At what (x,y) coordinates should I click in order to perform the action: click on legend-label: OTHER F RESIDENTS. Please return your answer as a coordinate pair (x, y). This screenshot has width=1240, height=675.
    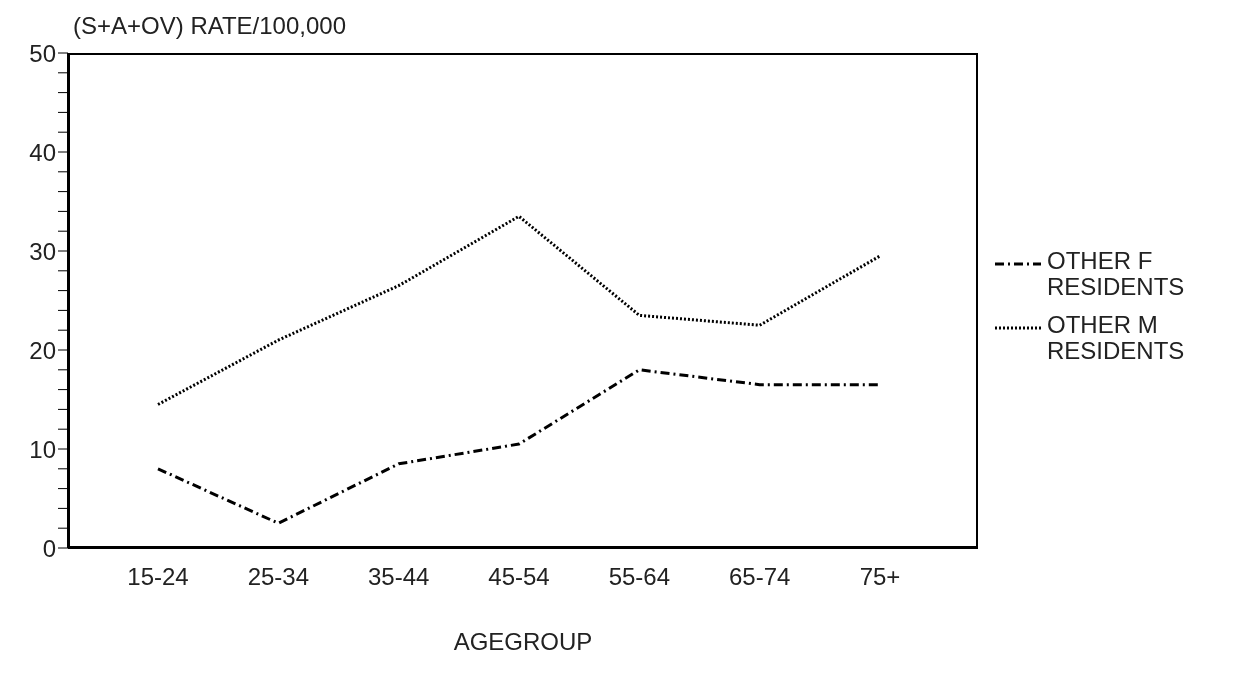
    Looking at the image, I should click on (1116, 273).